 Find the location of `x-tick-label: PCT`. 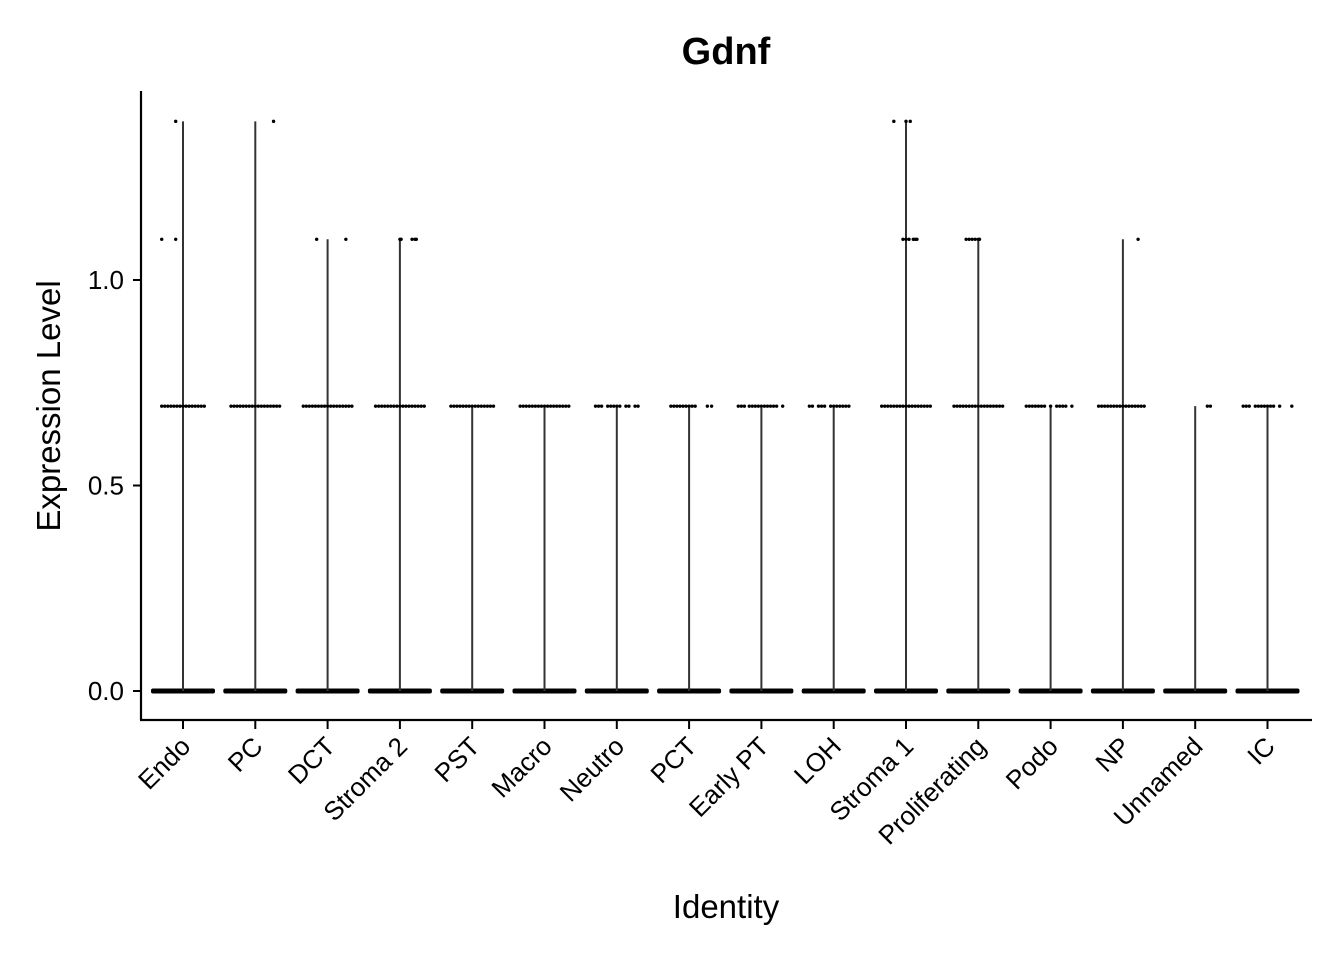

x-tick-label: PCT is located at coordinates (673, 760).